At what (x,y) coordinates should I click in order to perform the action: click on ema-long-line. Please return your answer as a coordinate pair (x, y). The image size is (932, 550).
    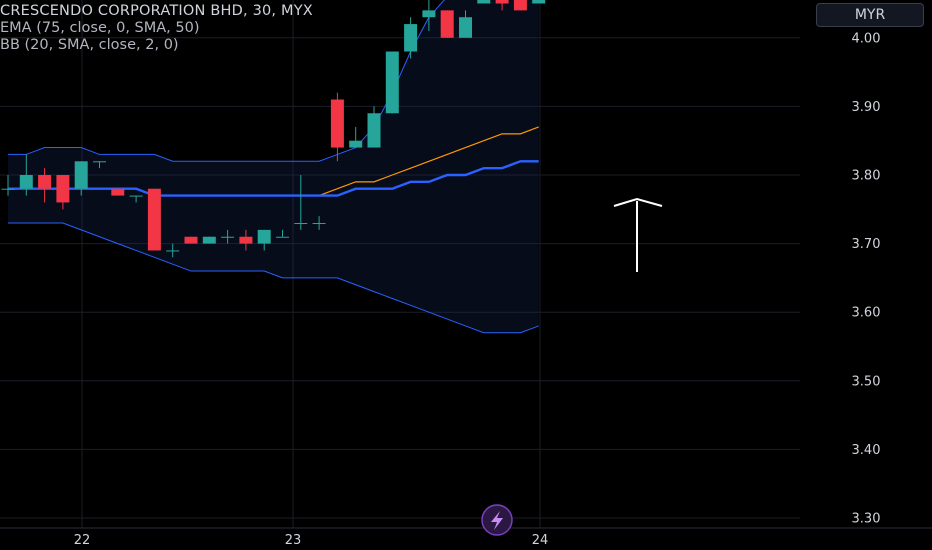
    Looking at the image, I should click on (273, 178).